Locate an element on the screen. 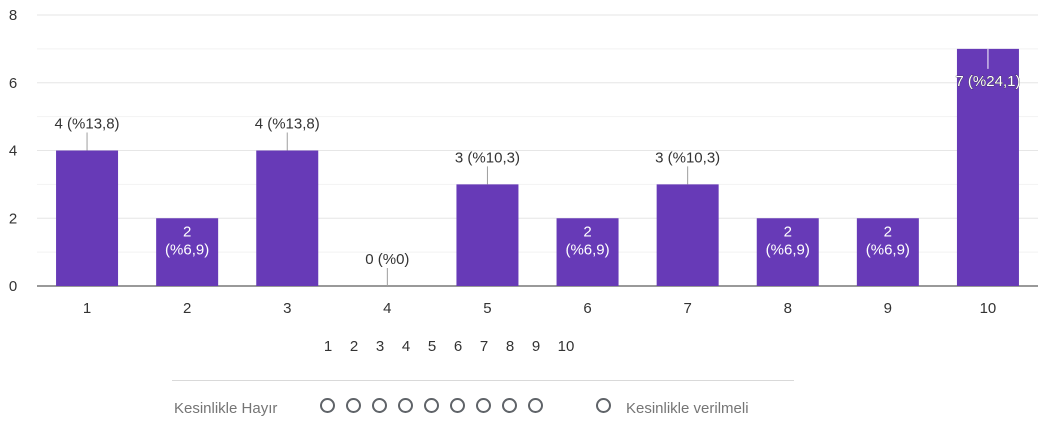 The image size is (1038, 432). scale-min-label: Kesinlikle Hayır is located at coordinates (226, 408).